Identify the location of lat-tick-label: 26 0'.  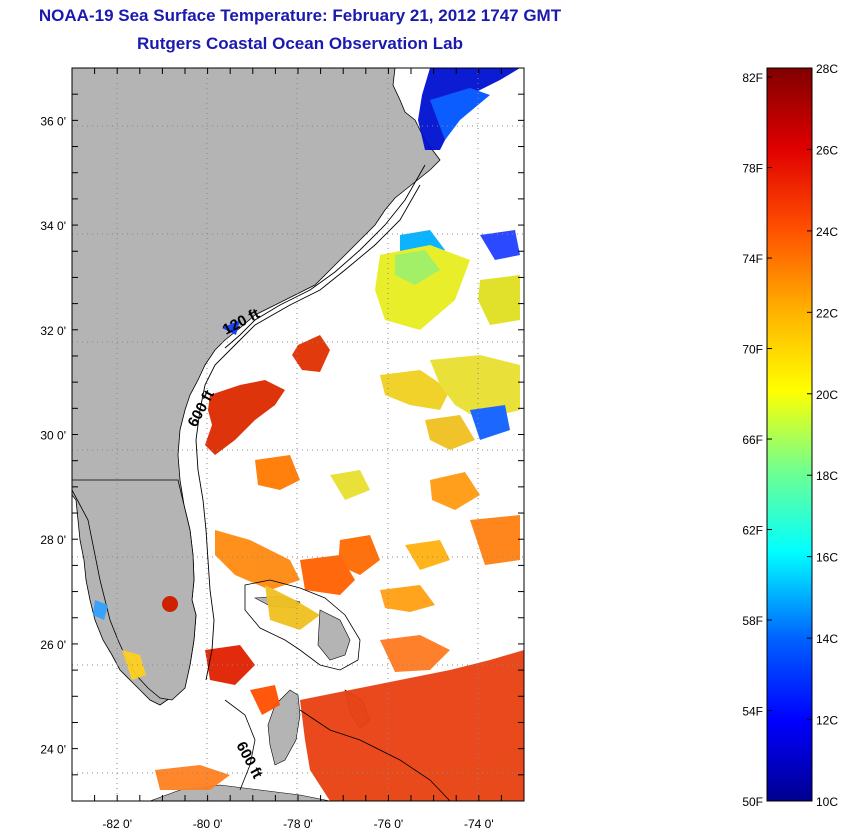
(53, 645).